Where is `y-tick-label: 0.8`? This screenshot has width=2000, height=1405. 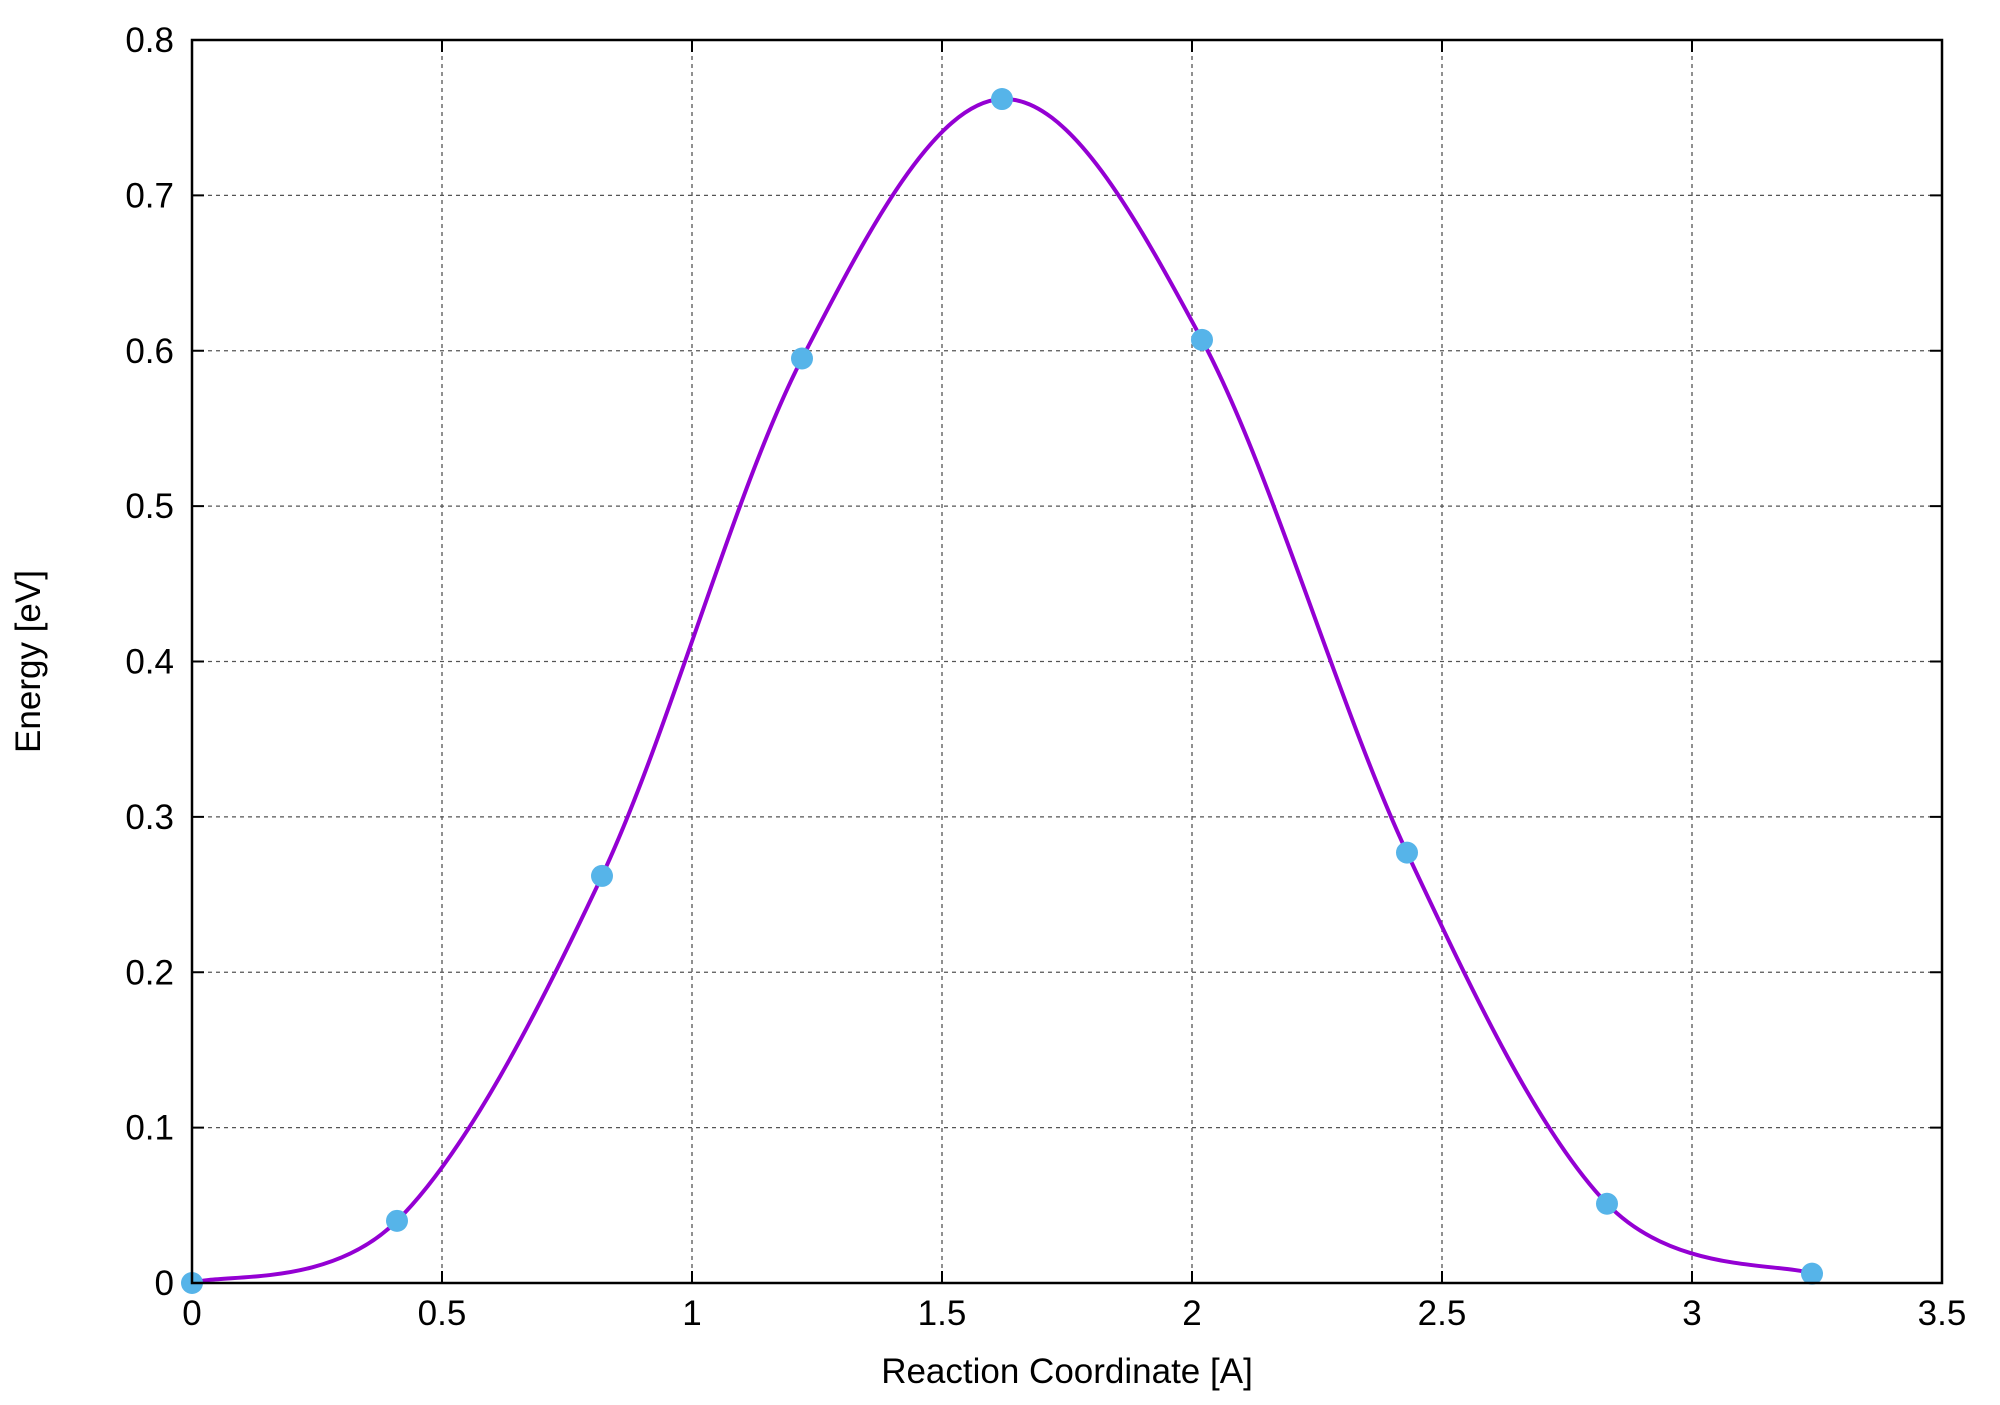
y-tick-label: 0.8 is located at coordinates (149, 40).